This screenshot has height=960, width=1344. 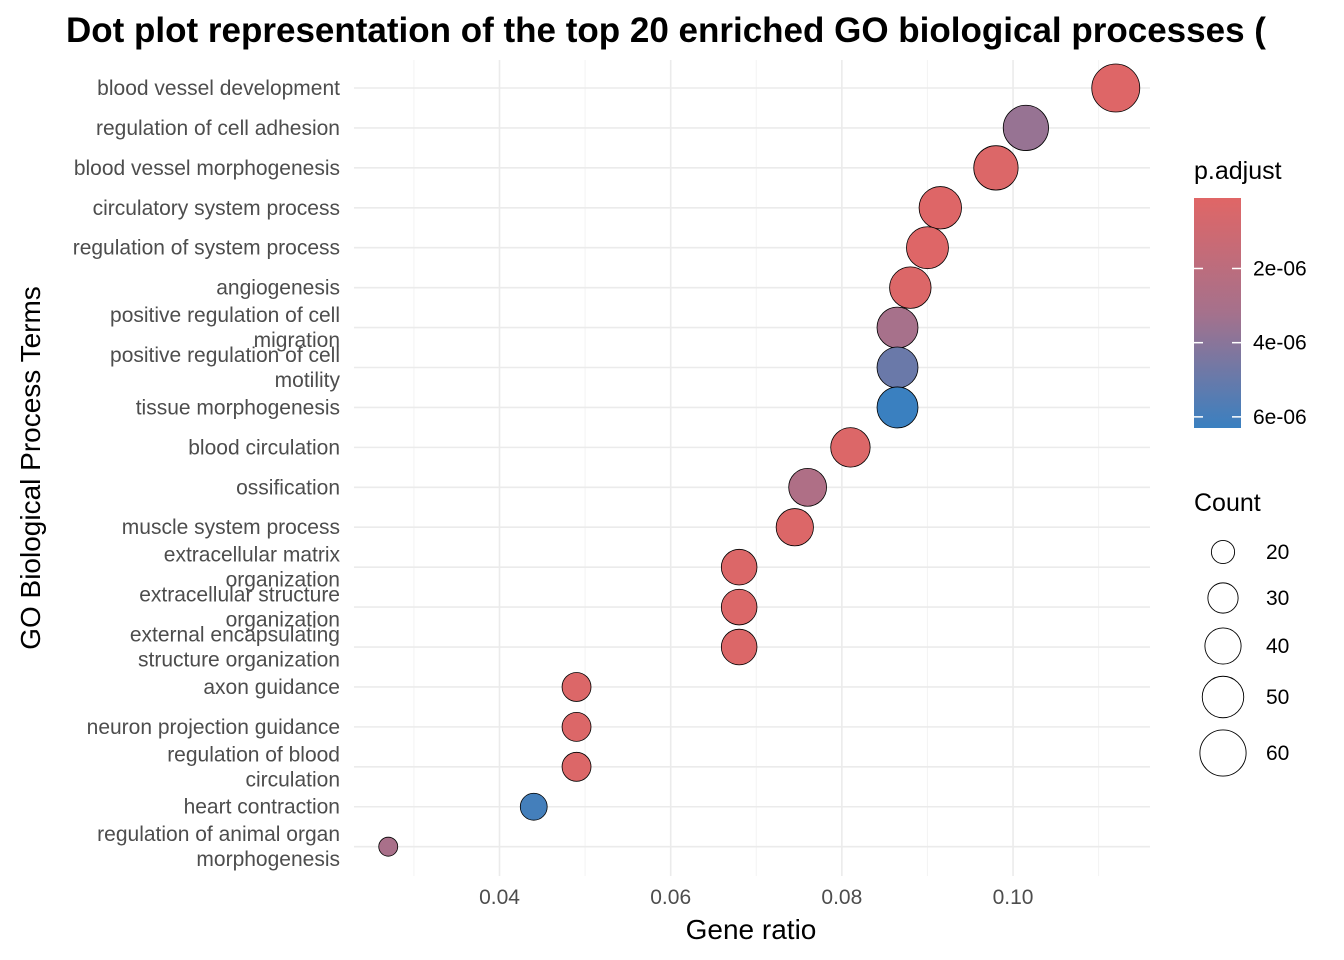 What do you see at coordinates (1277, 697) in the screenshot?
I see `size-legend-label: 50` at bounding box center [1277, 697].